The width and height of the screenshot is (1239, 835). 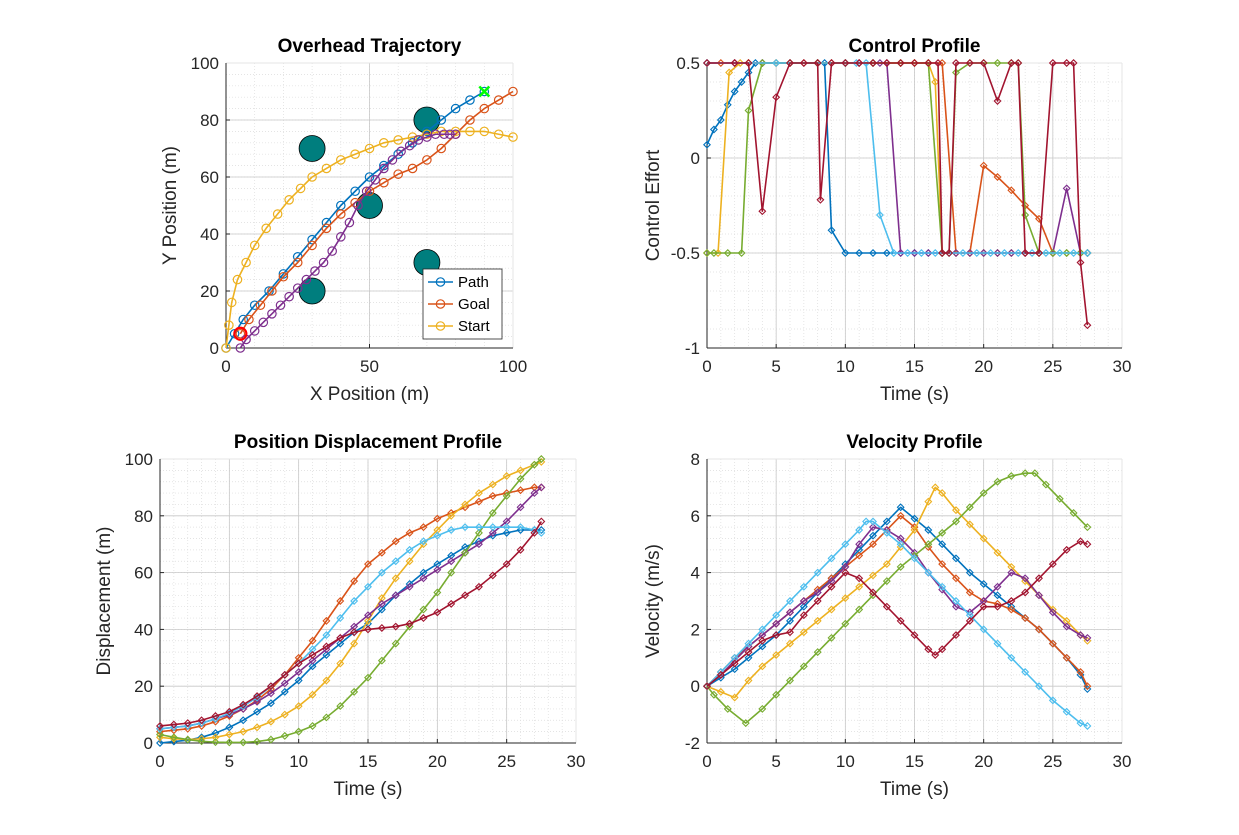 What do you see at coordinates (914, 394) in the screenshot?
I see `x-axis-label: Time (s)` at bounding box center [914, 394].